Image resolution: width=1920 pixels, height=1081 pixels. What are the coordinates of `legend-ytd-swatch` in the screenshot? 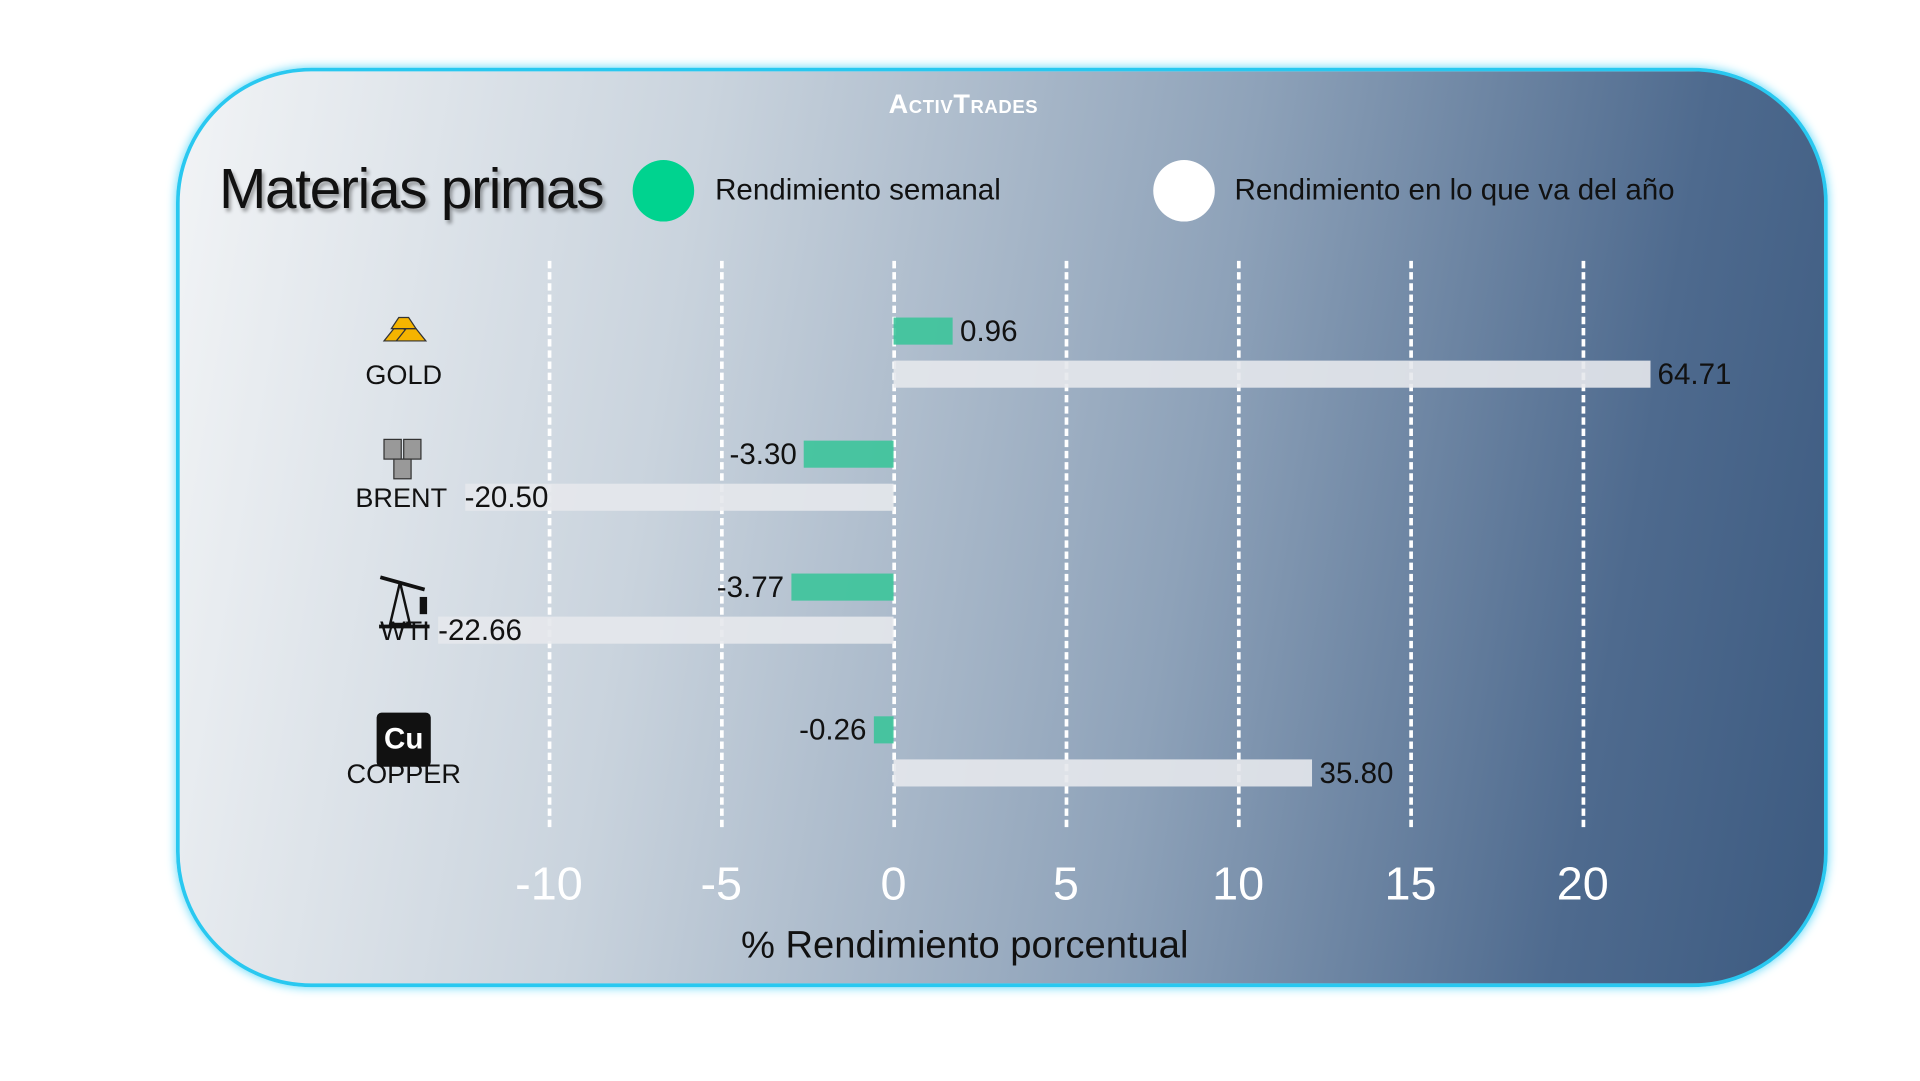 It's located at (1184, 191).